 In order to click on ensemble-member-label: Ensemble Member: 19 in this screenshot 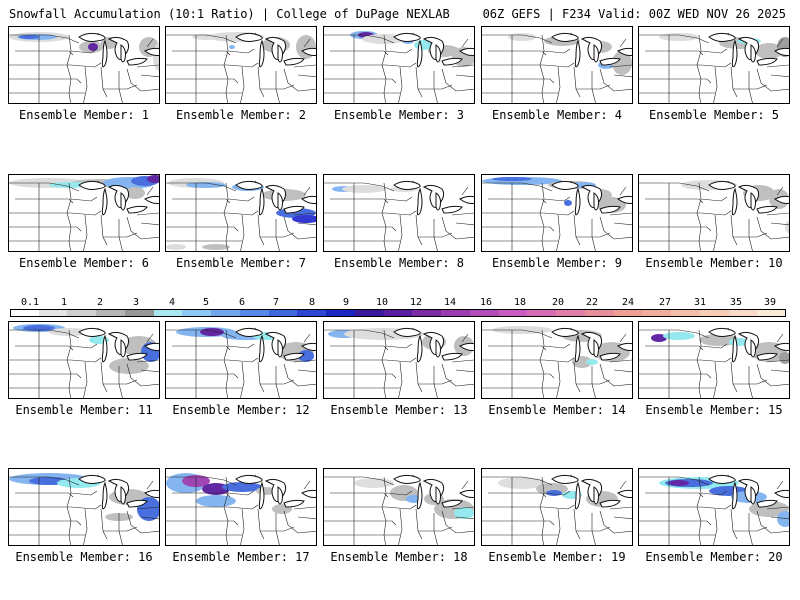, I will do `click(557, 557)`.